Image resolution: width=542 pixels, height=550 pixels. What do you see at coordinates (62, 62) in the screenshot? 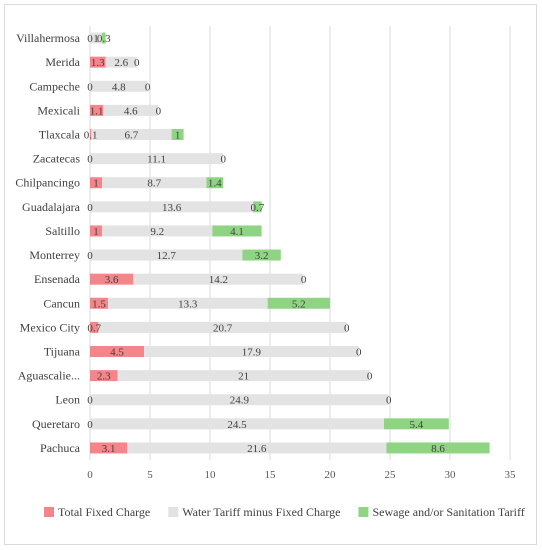
I see `category-label: Merida` at bounding box center [62, 62].